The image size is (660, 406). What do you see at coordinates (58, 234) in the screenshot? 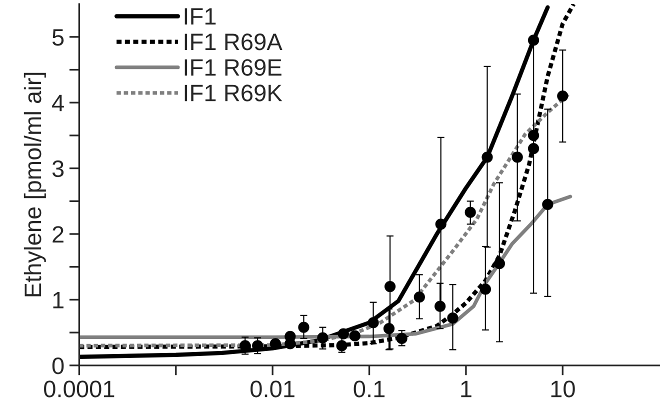
I see `y-tick-label: 2` at bounding box center [58, 234].